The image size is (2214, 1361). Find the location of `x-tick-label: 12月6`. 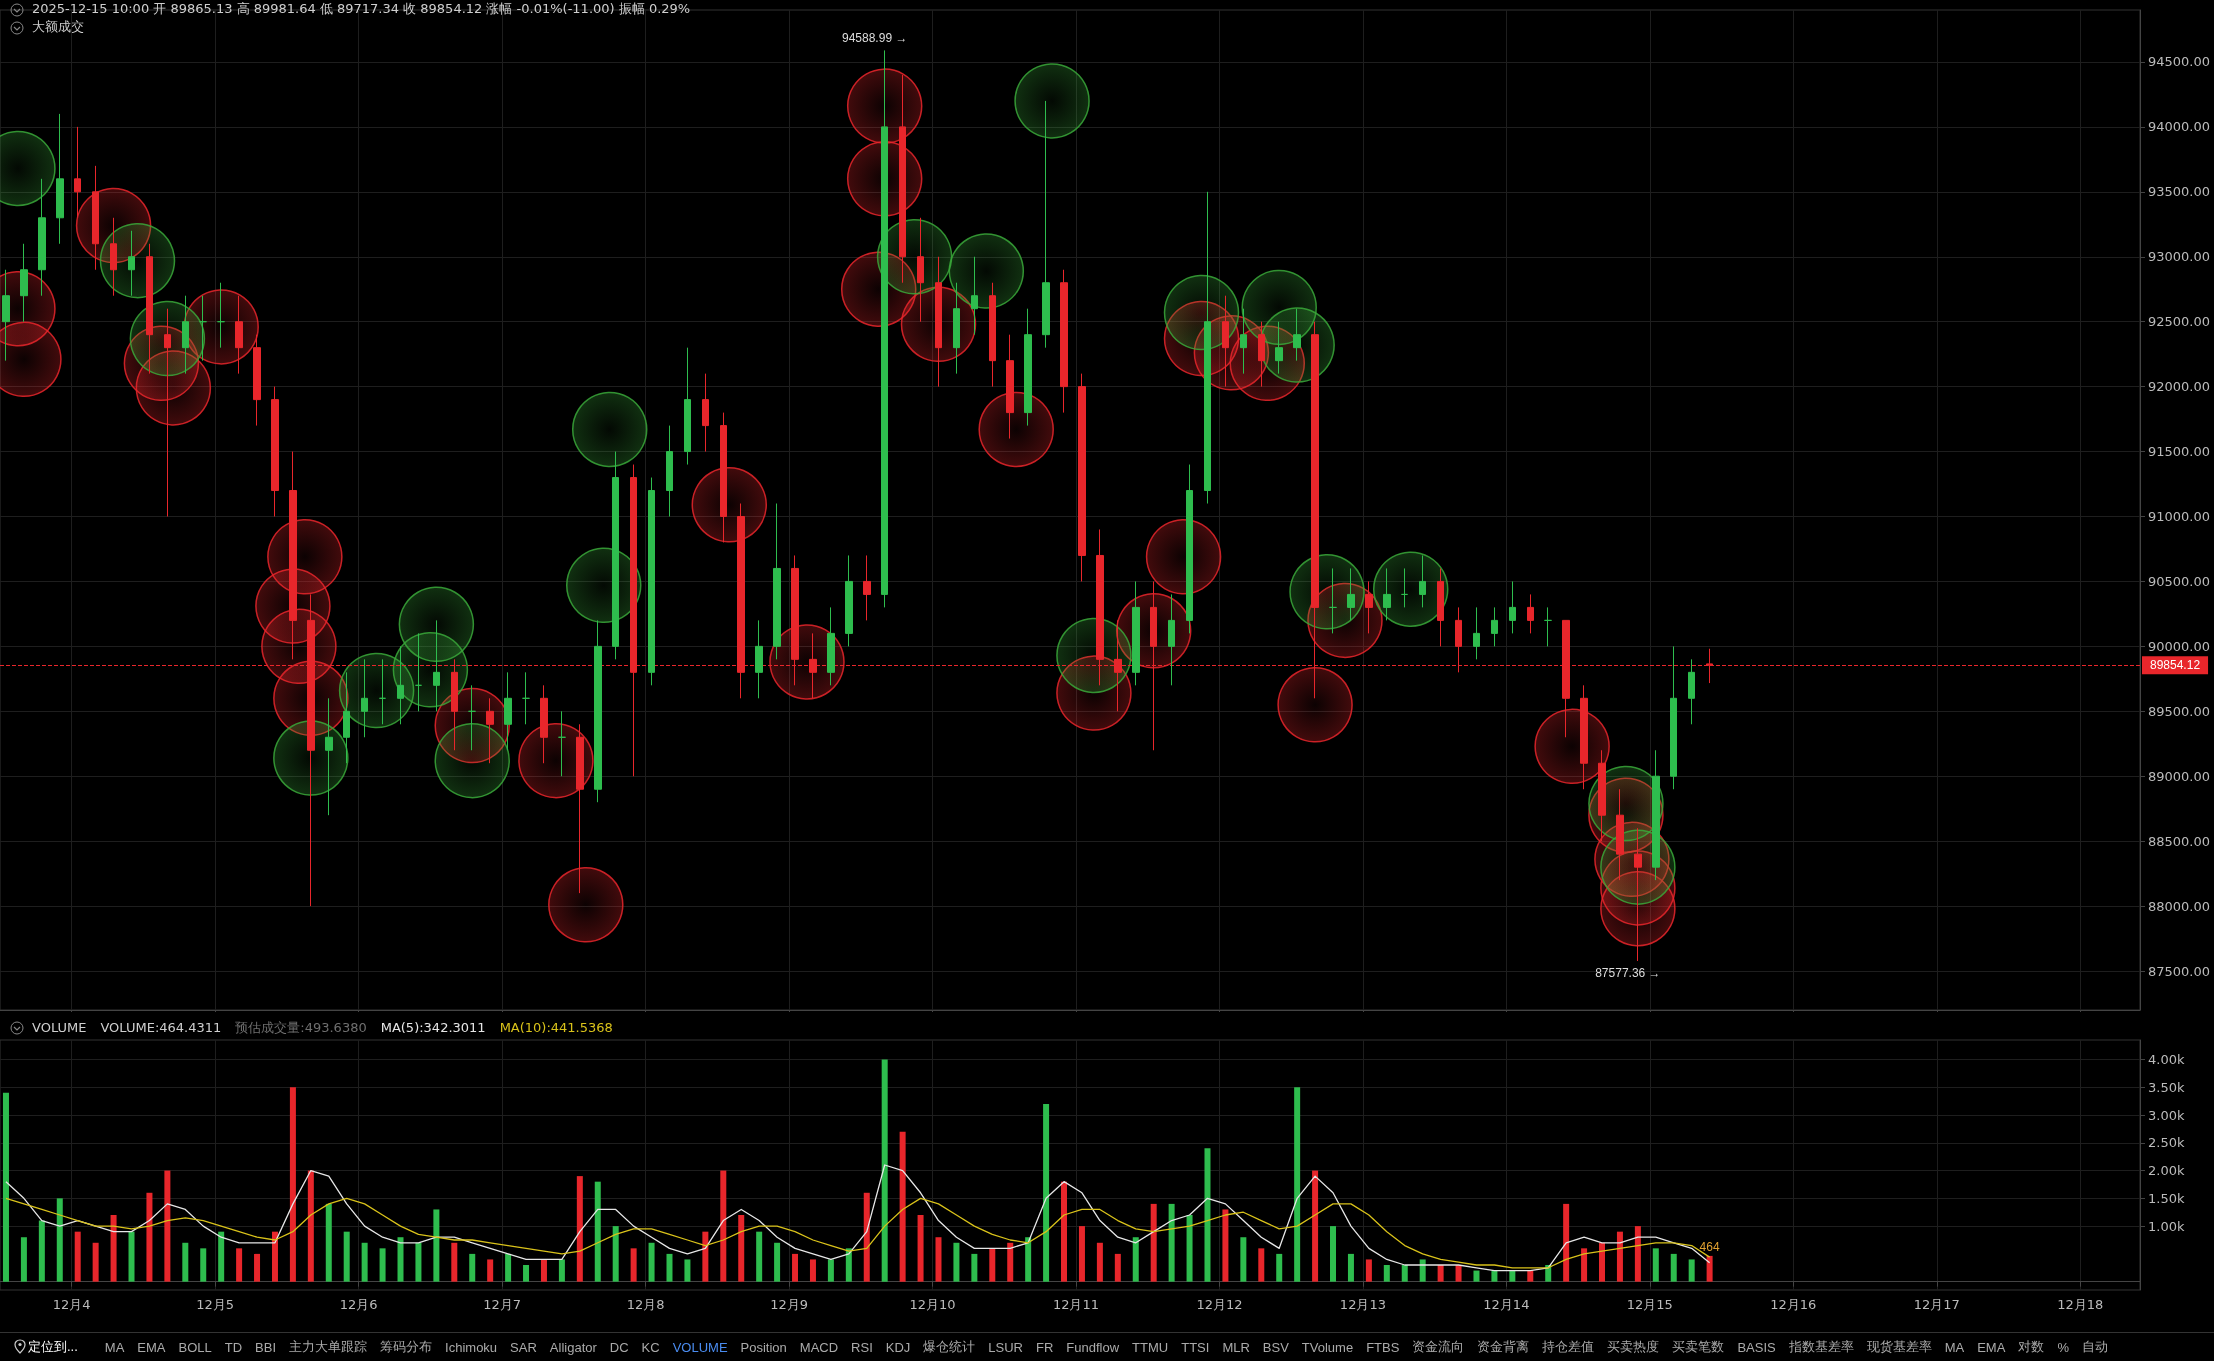

x-tick-label: 12月6 is located at coordinates (358, 1304).